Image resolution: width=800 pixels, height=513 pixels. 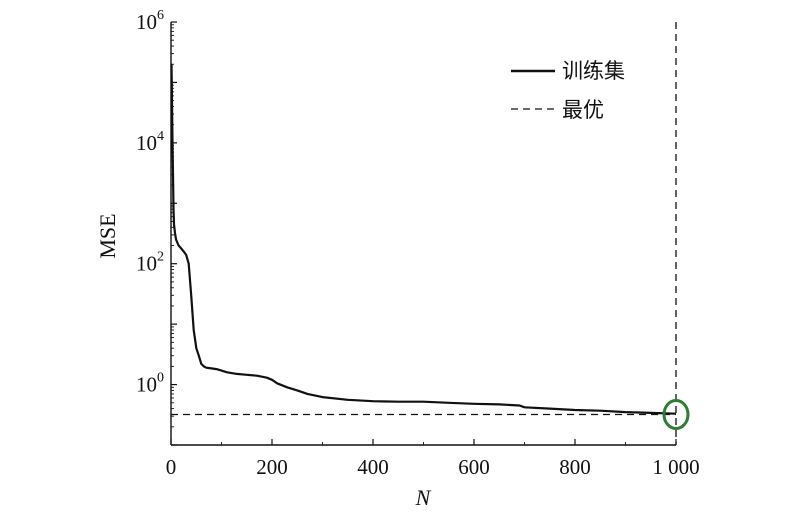 What do you see at coordinates (474, 467) in the screenshot?
I see `x-tick-label: 600` at bounding box center [474, 467].